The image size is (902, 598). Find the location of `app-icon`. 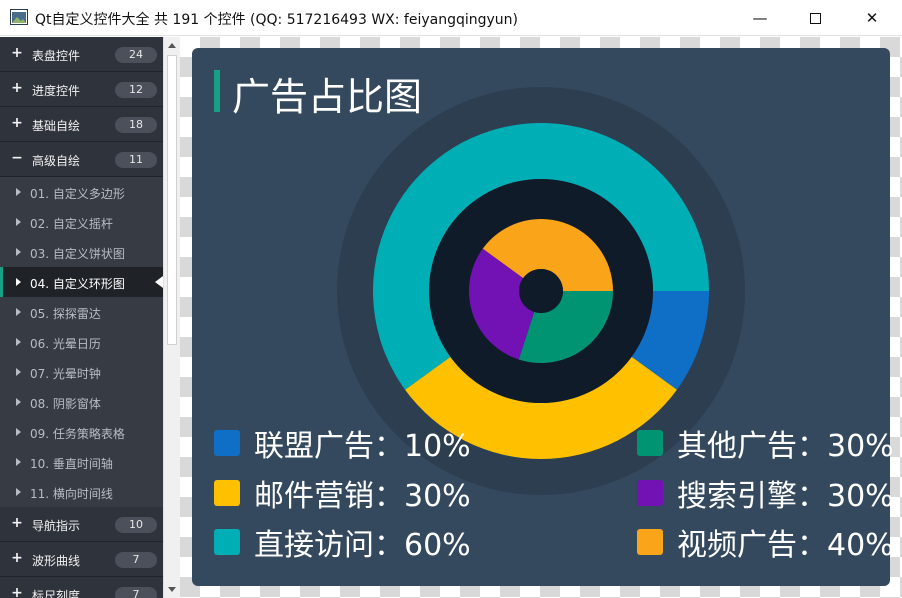

app-icon is located at coordinates (19, 17).